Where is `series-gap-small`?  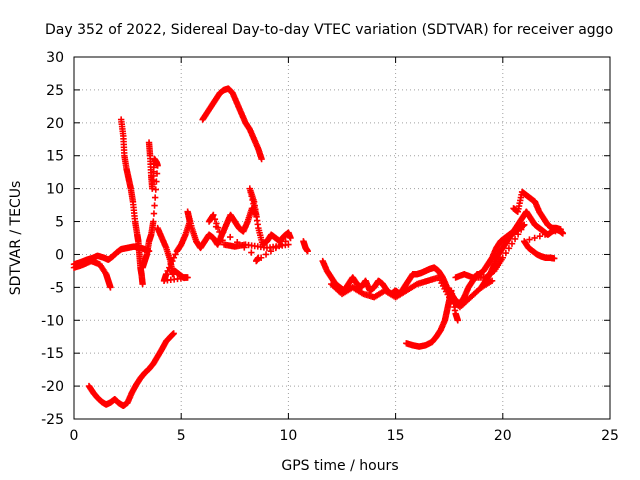
series-gap-small is located at coordinates (305, 246).